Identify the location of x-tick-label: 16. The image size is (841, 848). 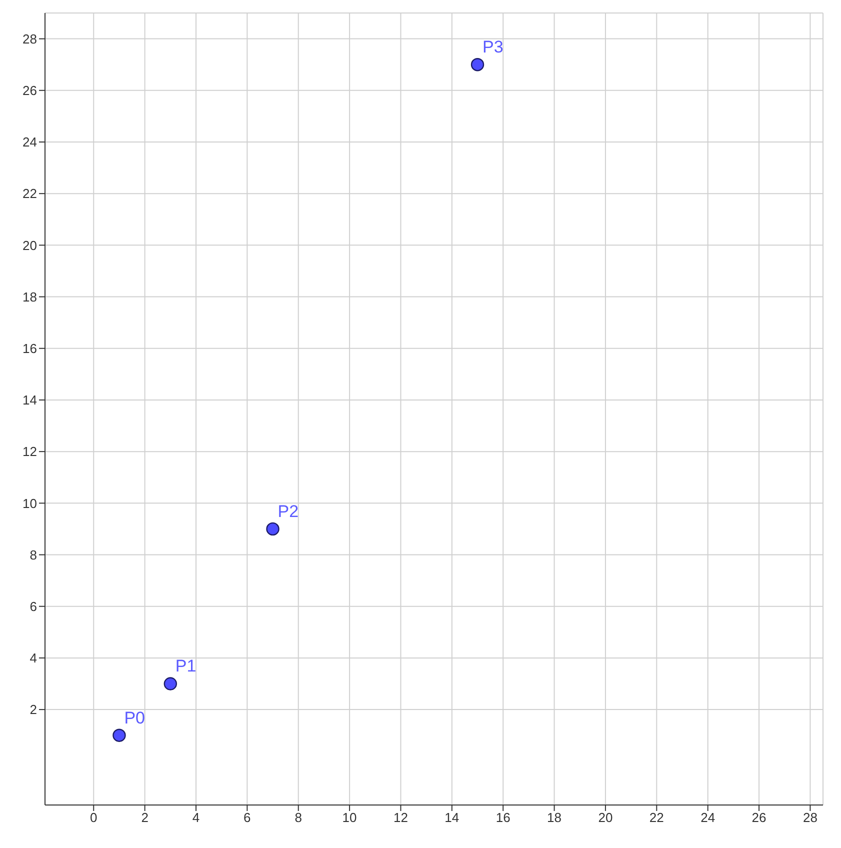
(503, 818).